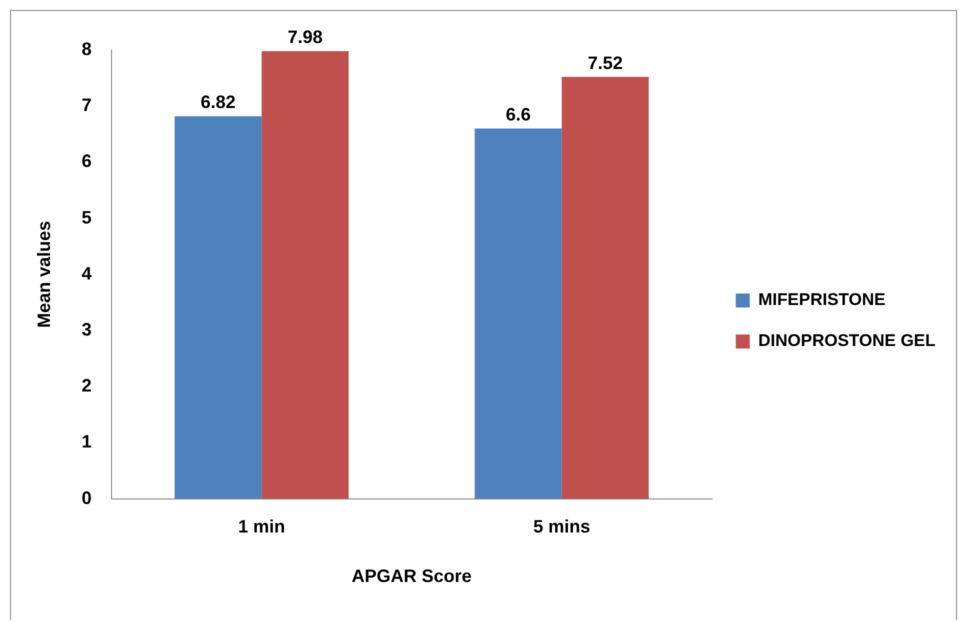 This screenshot has width=959, height=622. What do you see at coordinates (87, 498) in the screenshot?
I see `y-tick-label: 0` at bounding box center [87, 498].